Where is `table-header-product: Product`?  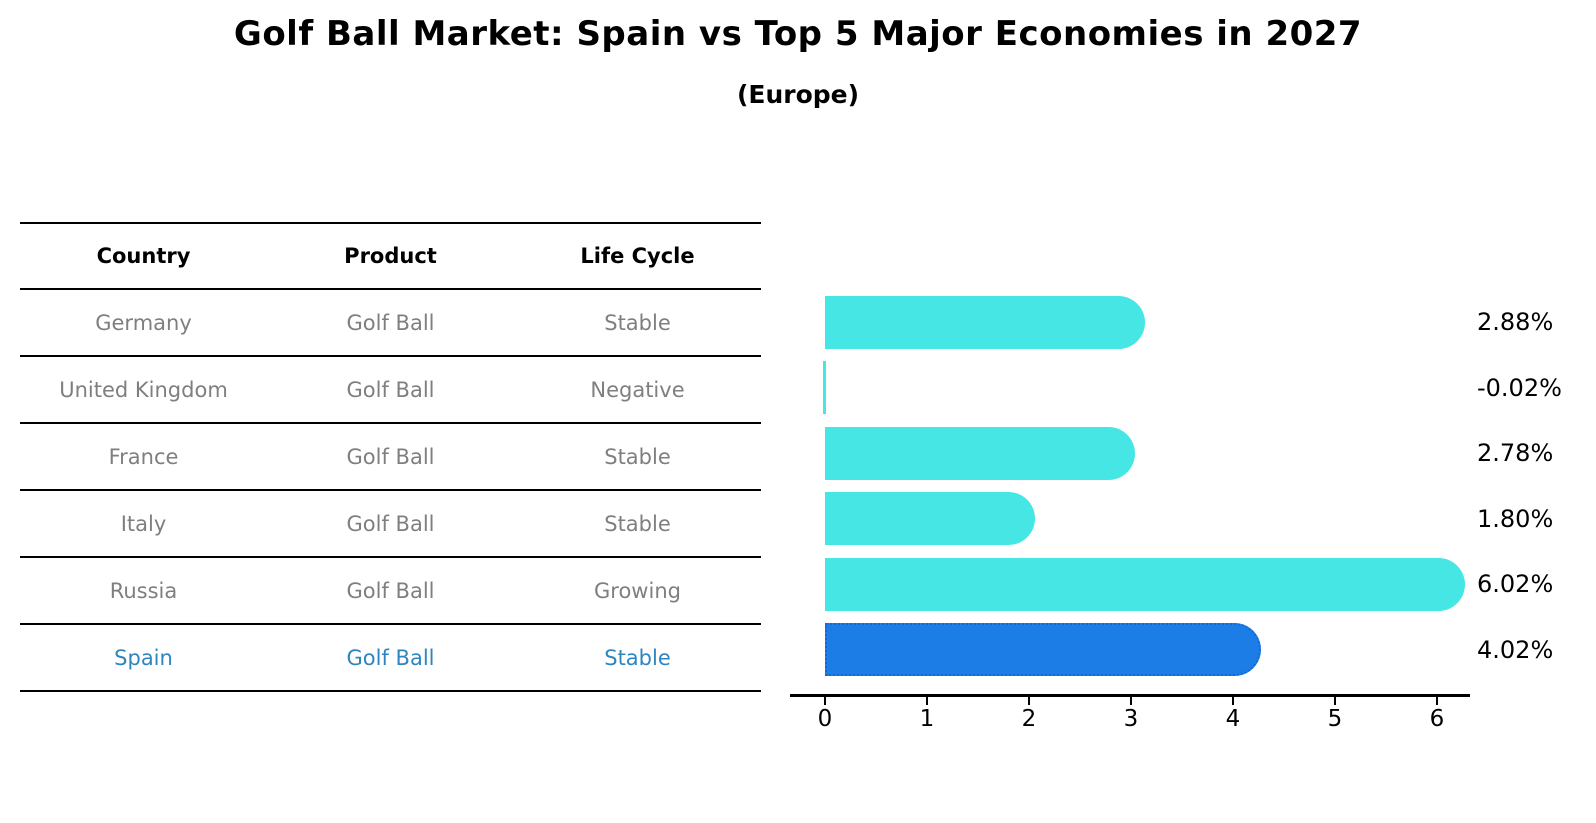 table-header-product: Product is located at coordinates (390, 256).